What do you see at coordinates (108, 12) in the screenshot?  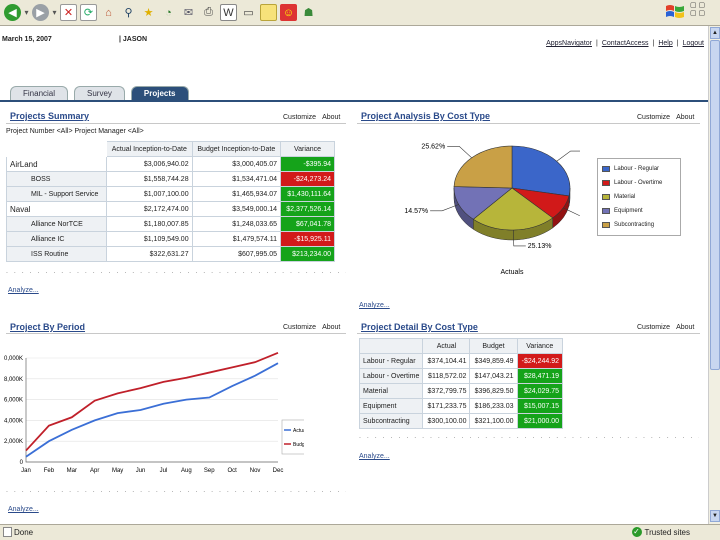 I see `home-icon: ⌂` at bounding box center [108, 12].